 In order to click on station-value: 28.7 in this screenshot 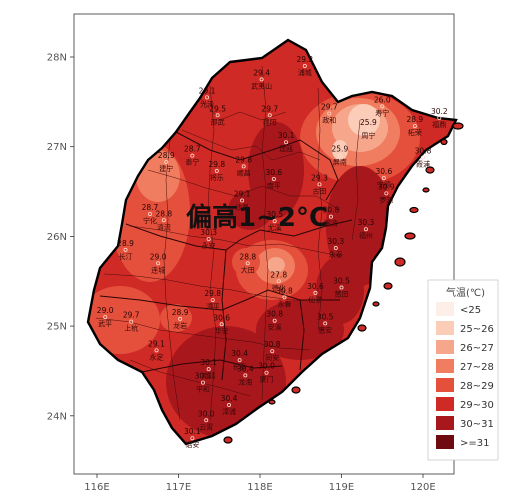, I will do `click(150, 207)`.